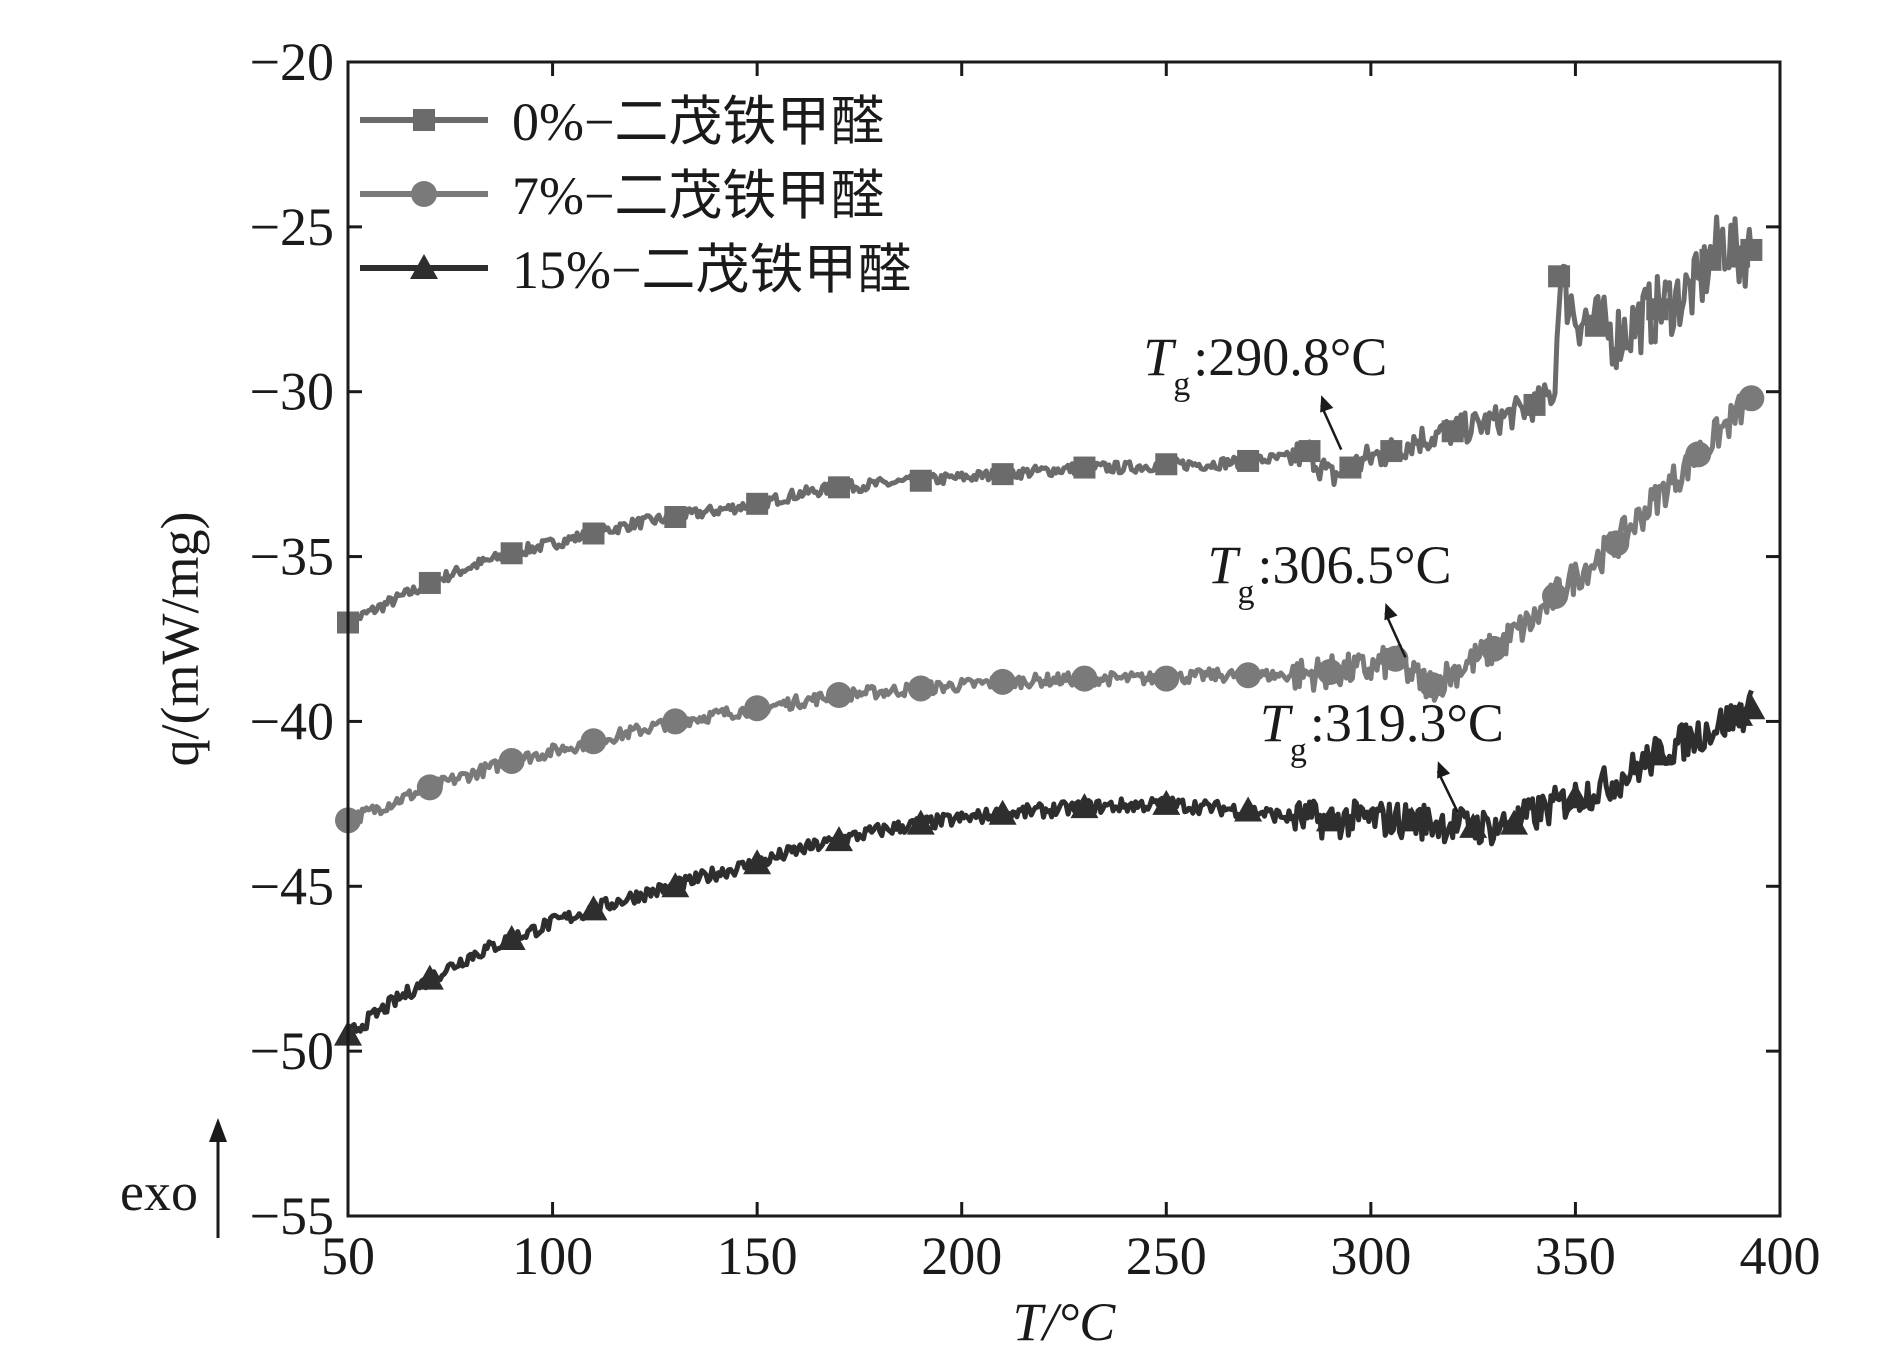 The image size is (1890, 1364). What do you see at coordinates (1354, 565) in the screenshot?
I see `tg-label-value: :306.5°C` at bounding box center [1354, 565].